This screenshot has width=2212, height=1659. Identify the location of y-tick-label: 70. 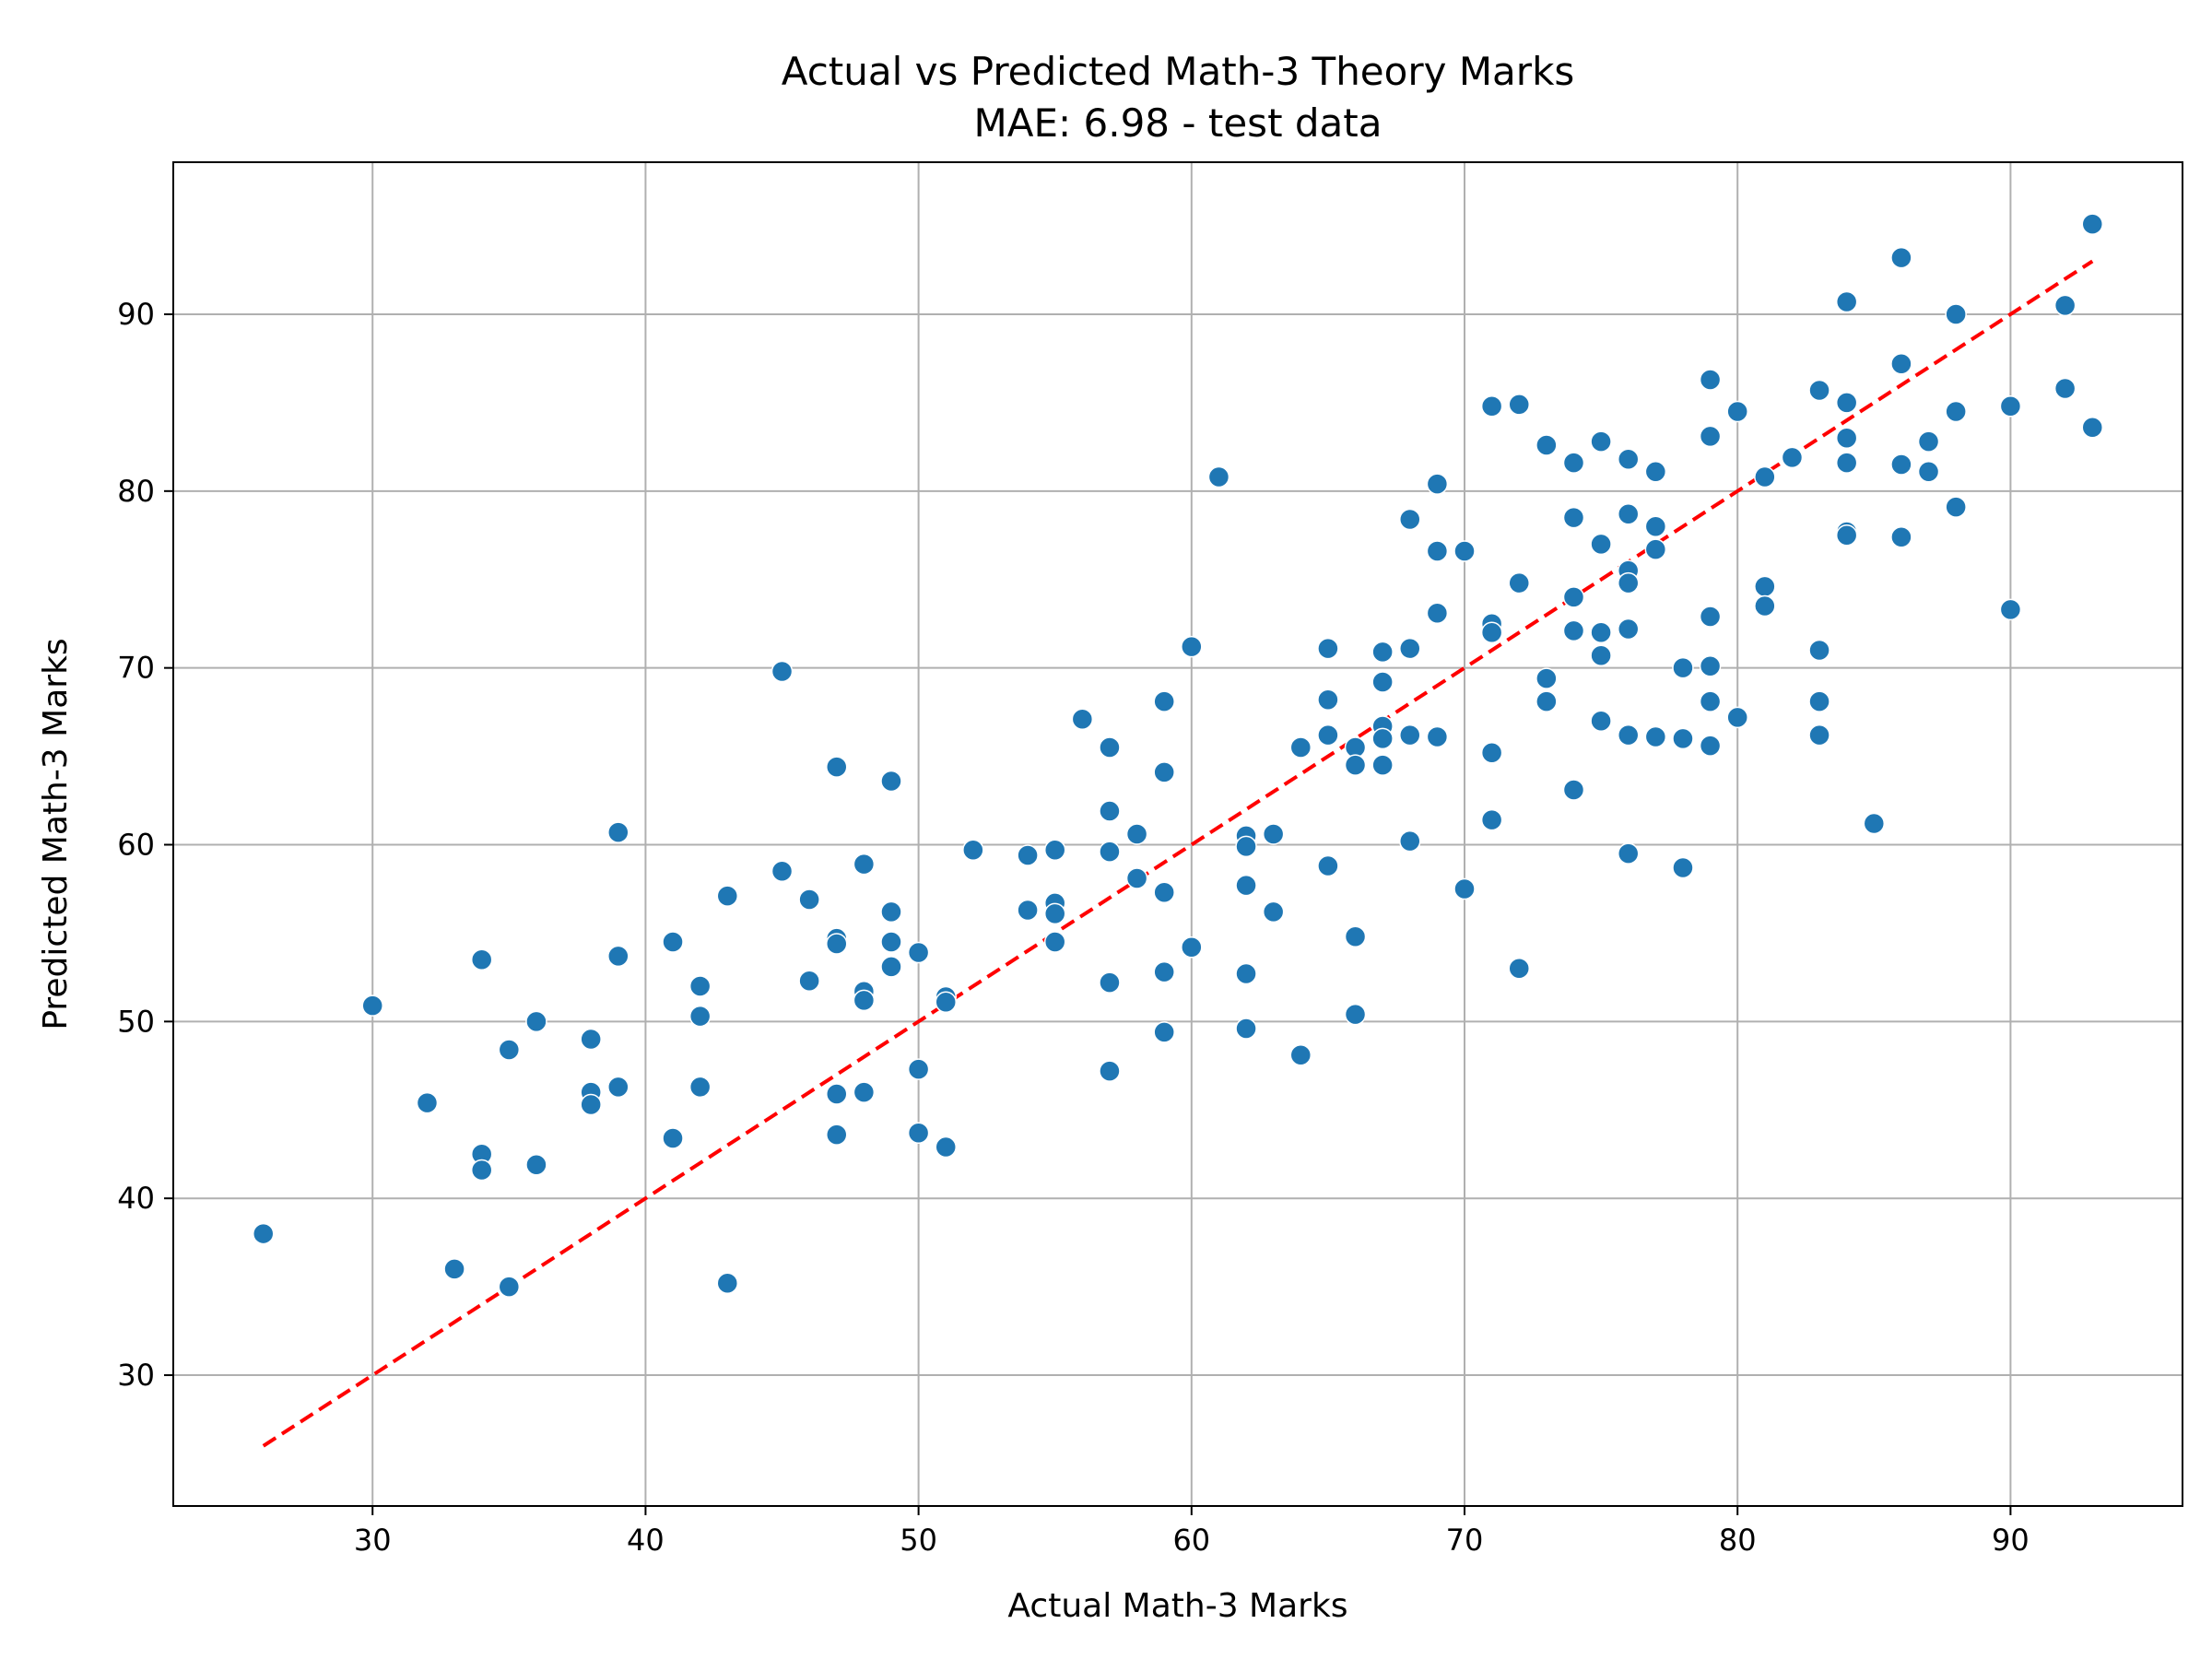
(136, 668).